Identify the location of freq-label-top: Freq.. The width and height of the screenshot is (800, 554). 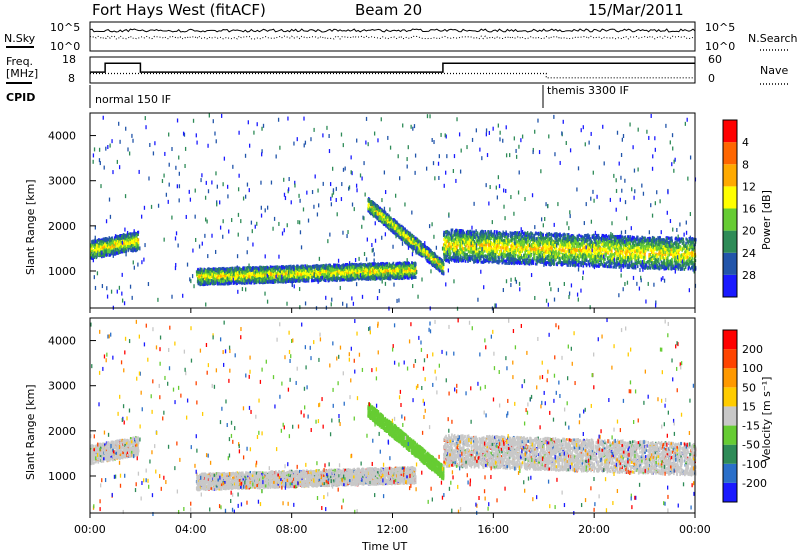
(19, 61).